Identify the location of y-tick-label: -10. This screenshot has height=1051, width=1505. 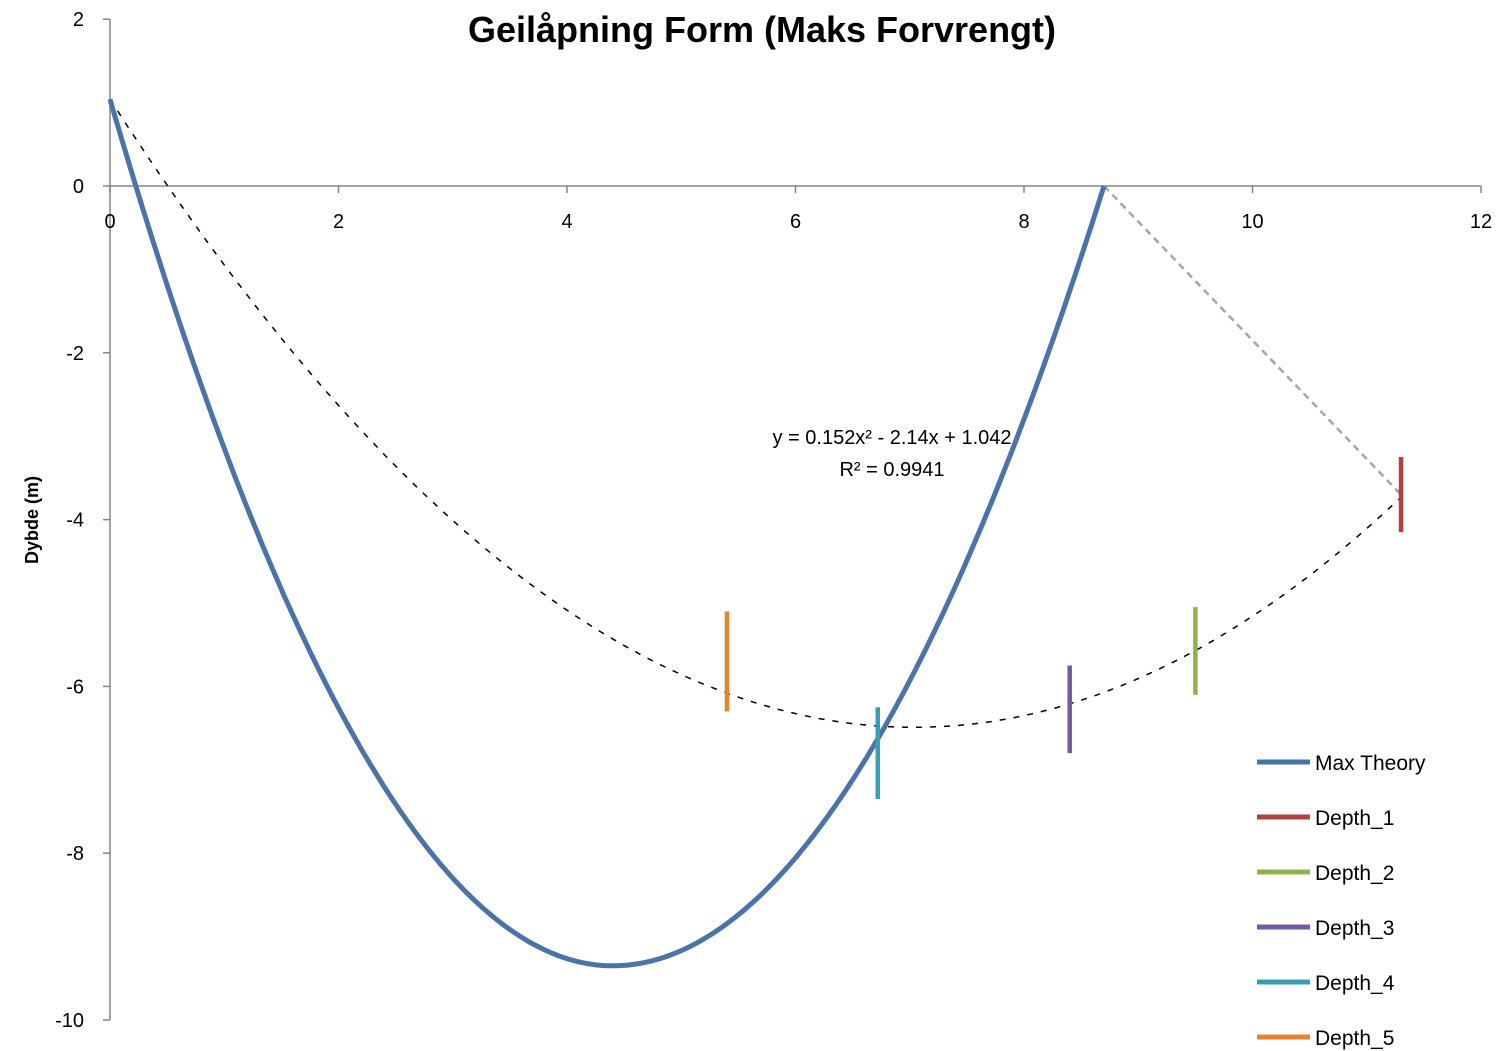
(69, 1021).